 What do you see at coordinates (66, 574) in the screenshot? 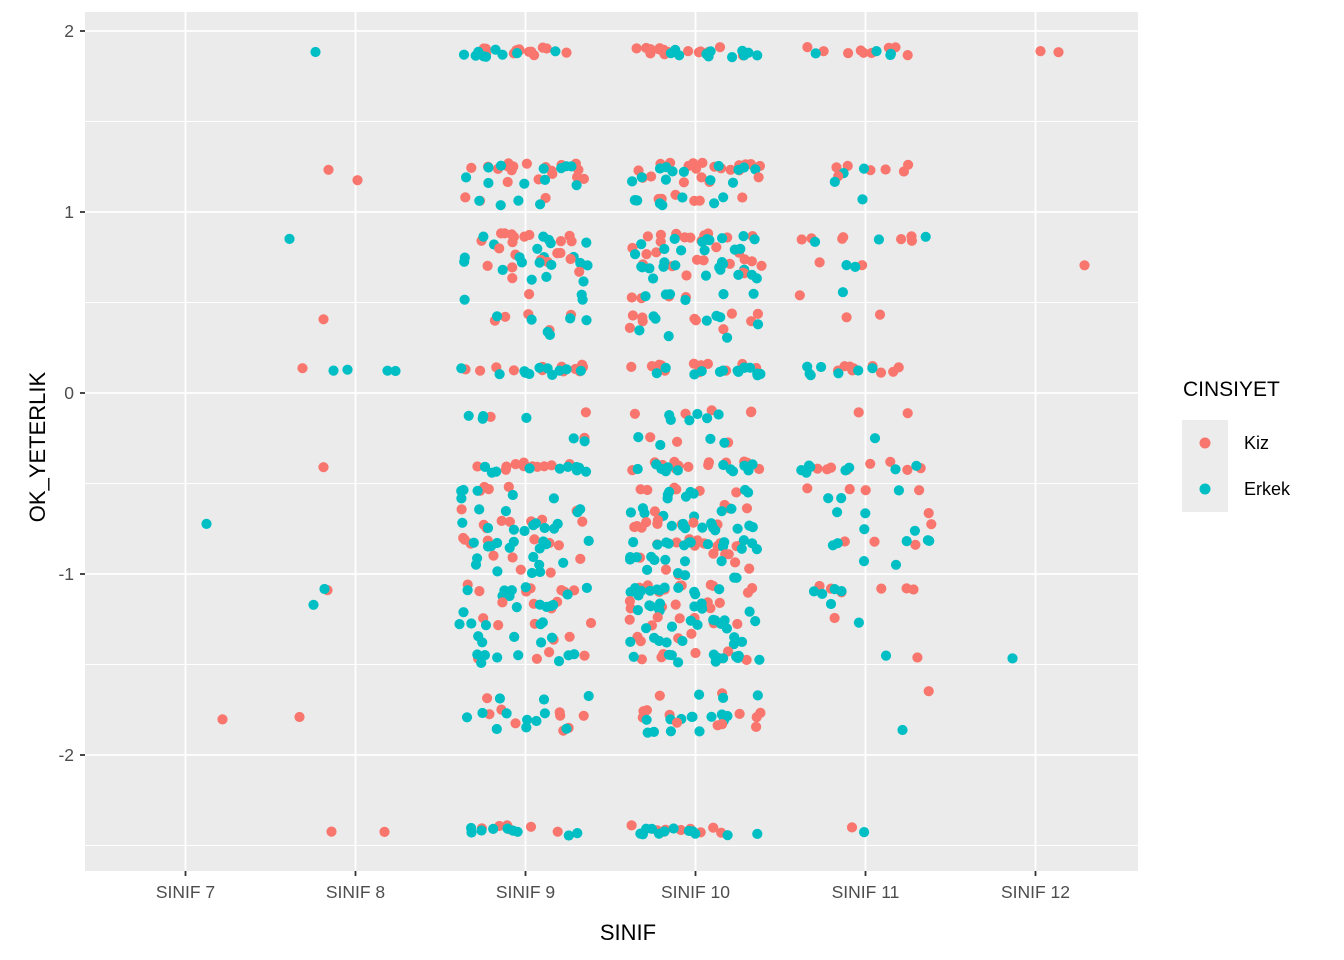
I see `svg-text: -1` at bounding box center [66, 574].